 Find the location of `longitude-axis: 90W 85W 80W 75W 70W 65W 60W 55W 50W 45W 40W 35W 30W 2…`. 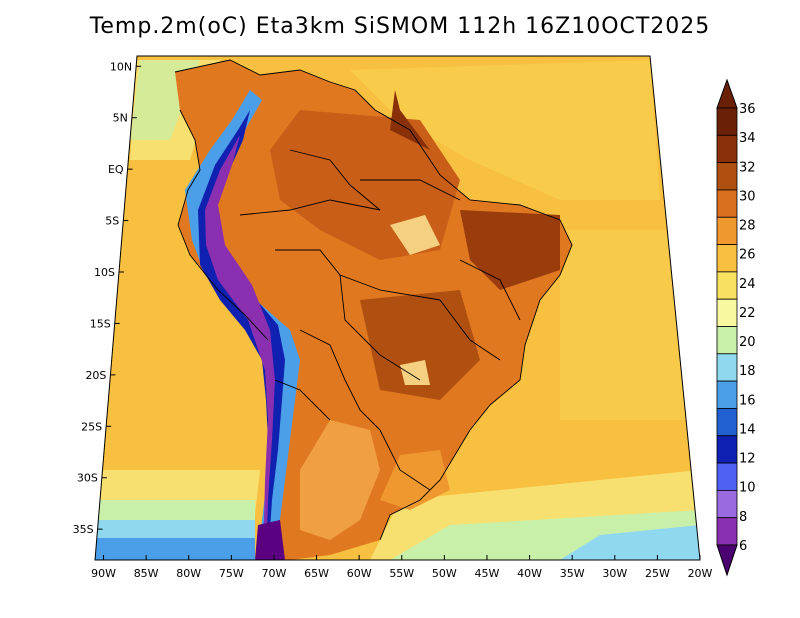

longitude-axis: 90W 85W 80W 75W 70W 65W 60W 55W 50W 45W 40W 35W 30W 2… is located at coordinates (402, 567).